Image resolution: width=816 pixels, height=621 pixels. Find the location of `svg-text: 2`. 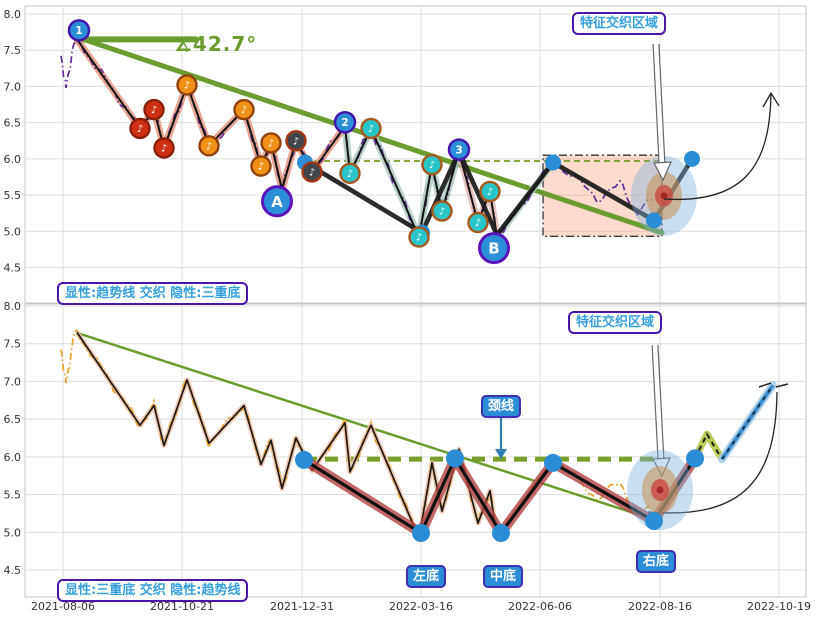

svg-text: 2 is located at coordinates (344, 123).